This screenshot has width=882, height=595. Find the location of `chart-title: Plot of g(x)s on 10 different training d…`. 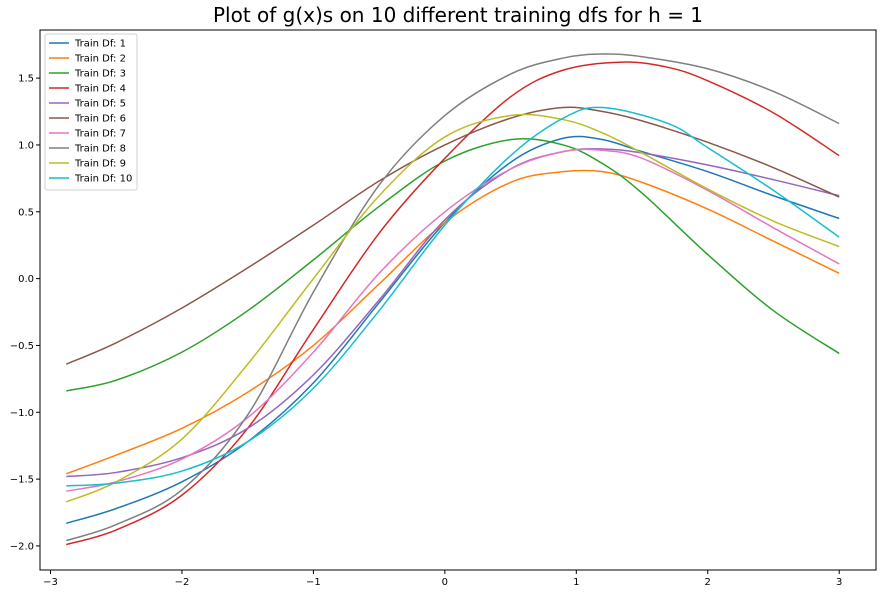

chart-title: Plot of g(x)s on 10 different training d… is located at coordinates (458, 15).